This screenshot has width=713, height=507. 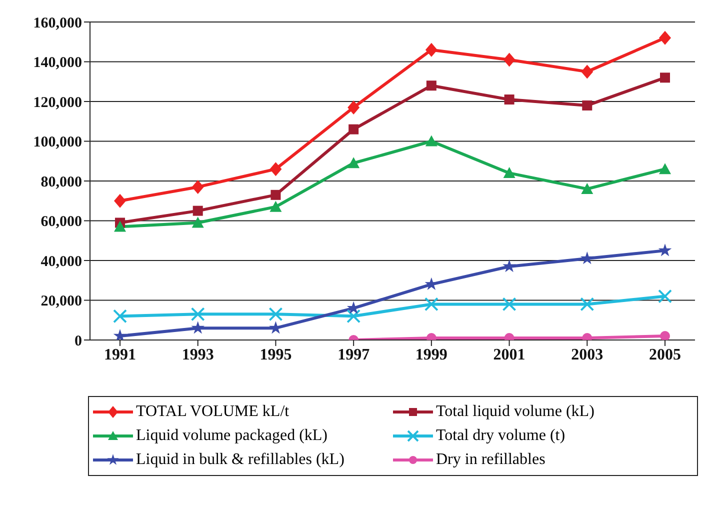 I want to click on y-tick-label: 120,000, so click(x=57, y=102).